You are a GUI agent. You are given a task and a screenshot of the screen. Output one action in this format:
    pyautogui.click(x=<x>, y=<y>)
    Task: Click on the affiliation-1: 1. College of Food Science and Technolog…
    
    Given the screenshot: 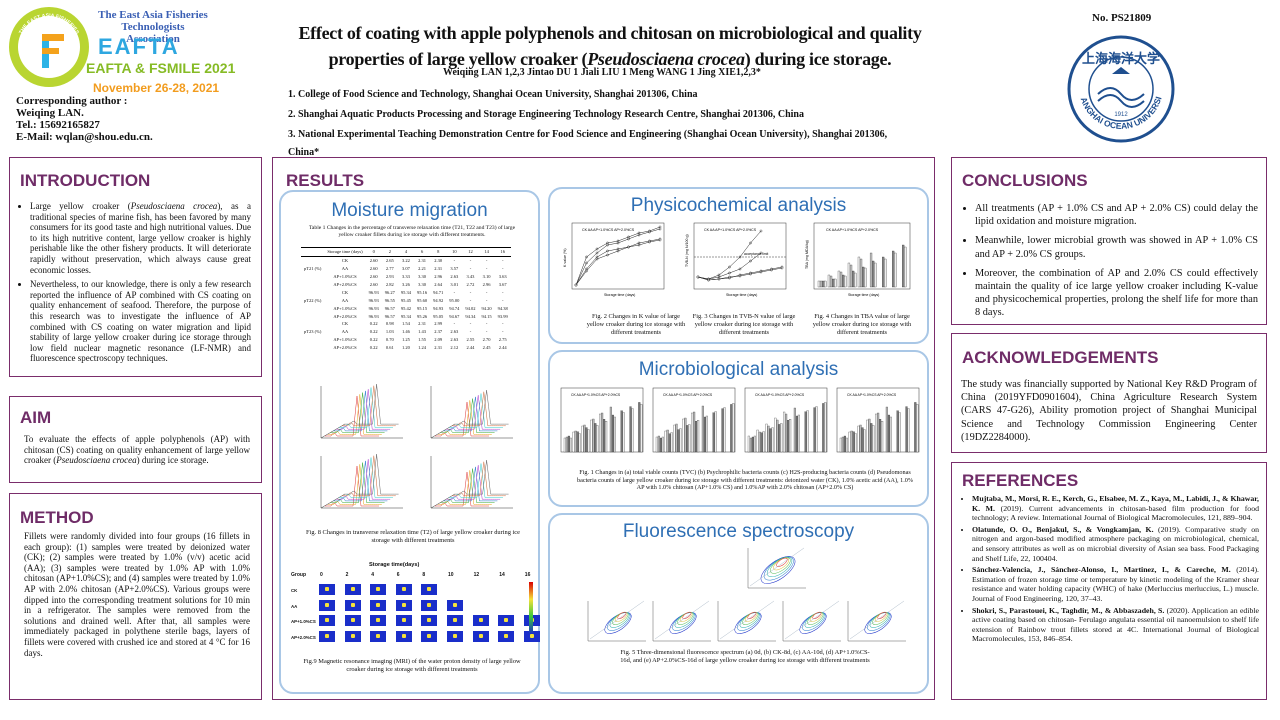 What is the action you would take?
    pyautogui.click(x=493, y=94)
    